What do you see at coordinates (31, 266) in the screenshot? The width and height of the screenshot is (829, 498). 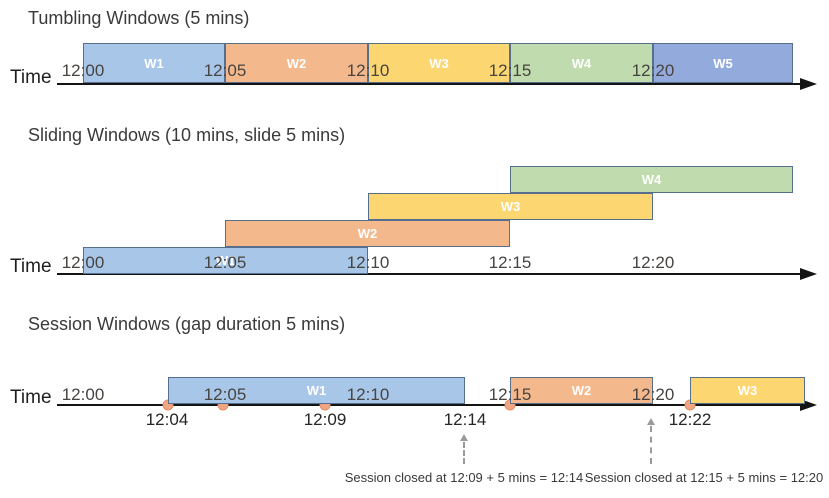 I see `sliding-time-axis-label: Time` at bounding box center [31, 266].